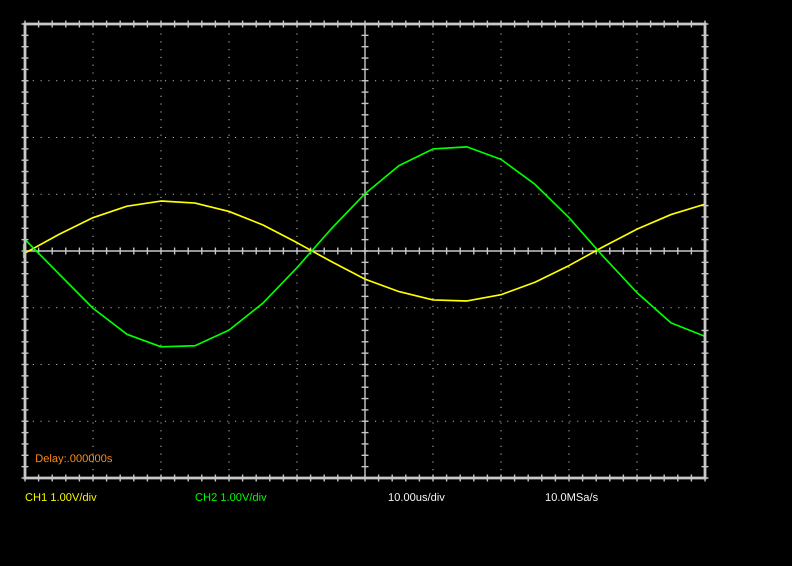  What do you see at coordinates (572, 496) in the screenshot?
I see `text: 10.0MSa/s` at bounding box center [572, 496].